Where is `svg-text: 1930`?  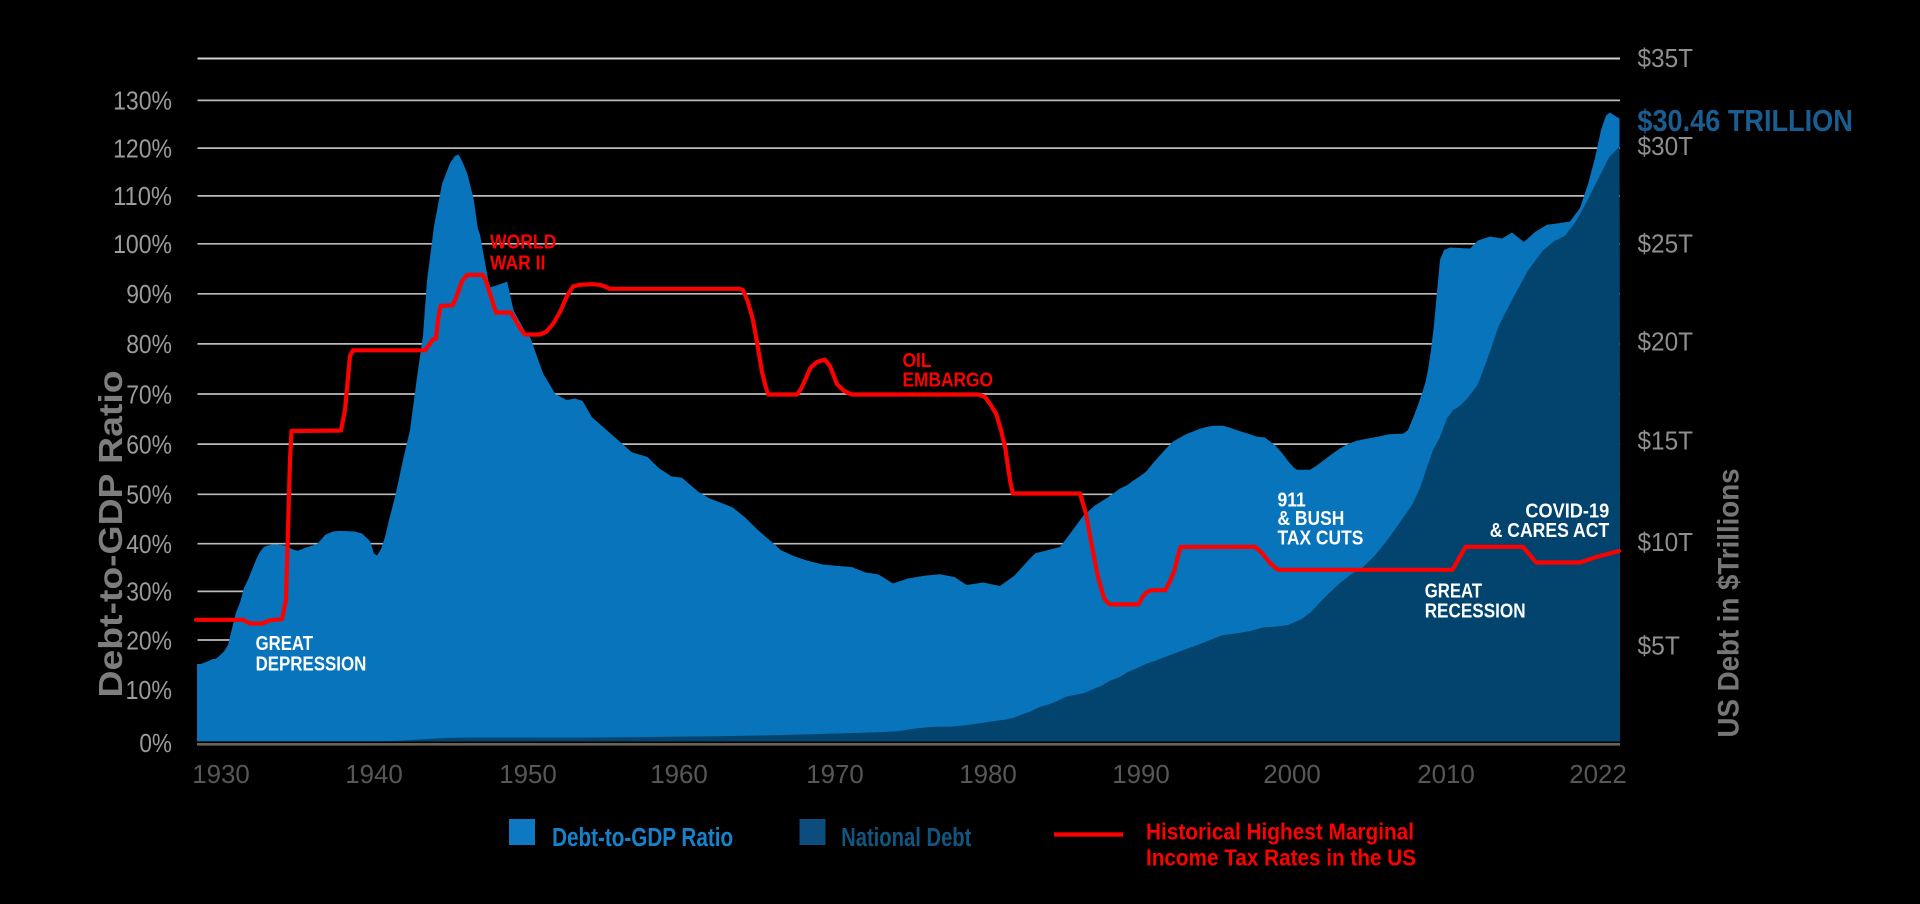 svg-text: 1930 is located at coordinates (221, 774).